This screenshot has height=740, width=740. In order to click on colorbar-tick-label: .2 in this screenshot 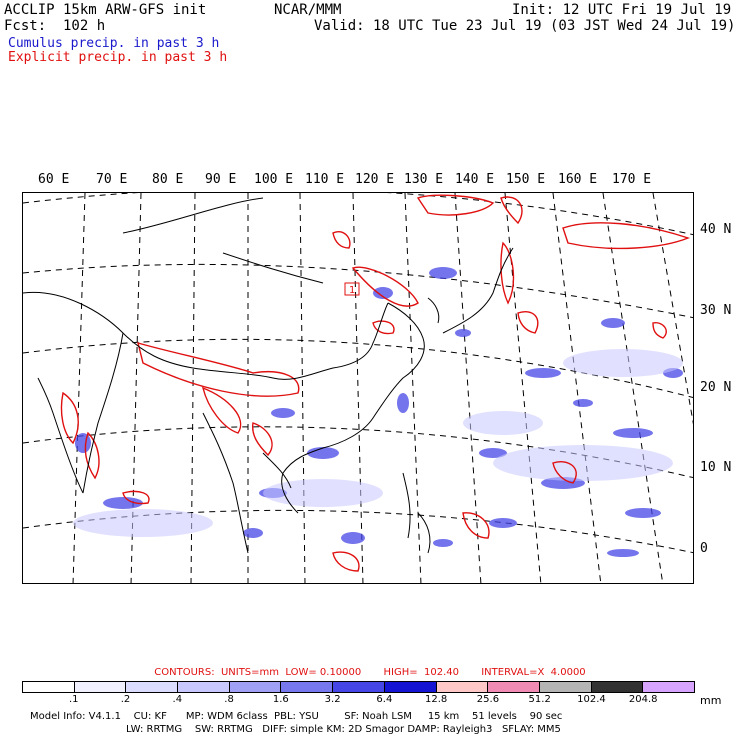, I will do `click(125, 699)`.